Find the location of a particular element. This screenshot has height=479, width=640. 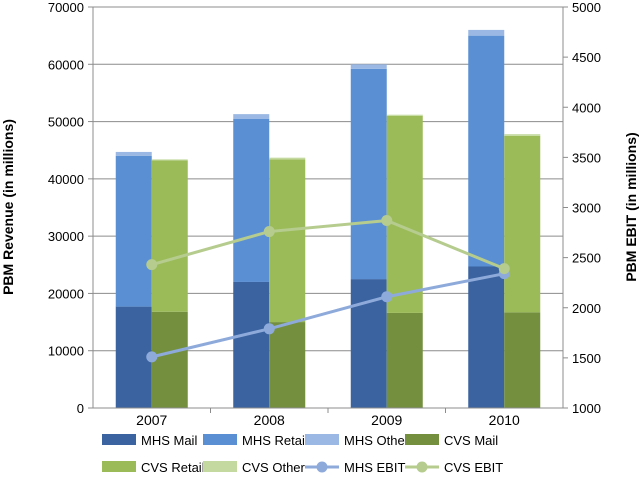

y-tick-label: 0 is located at coordinates (80, 408).